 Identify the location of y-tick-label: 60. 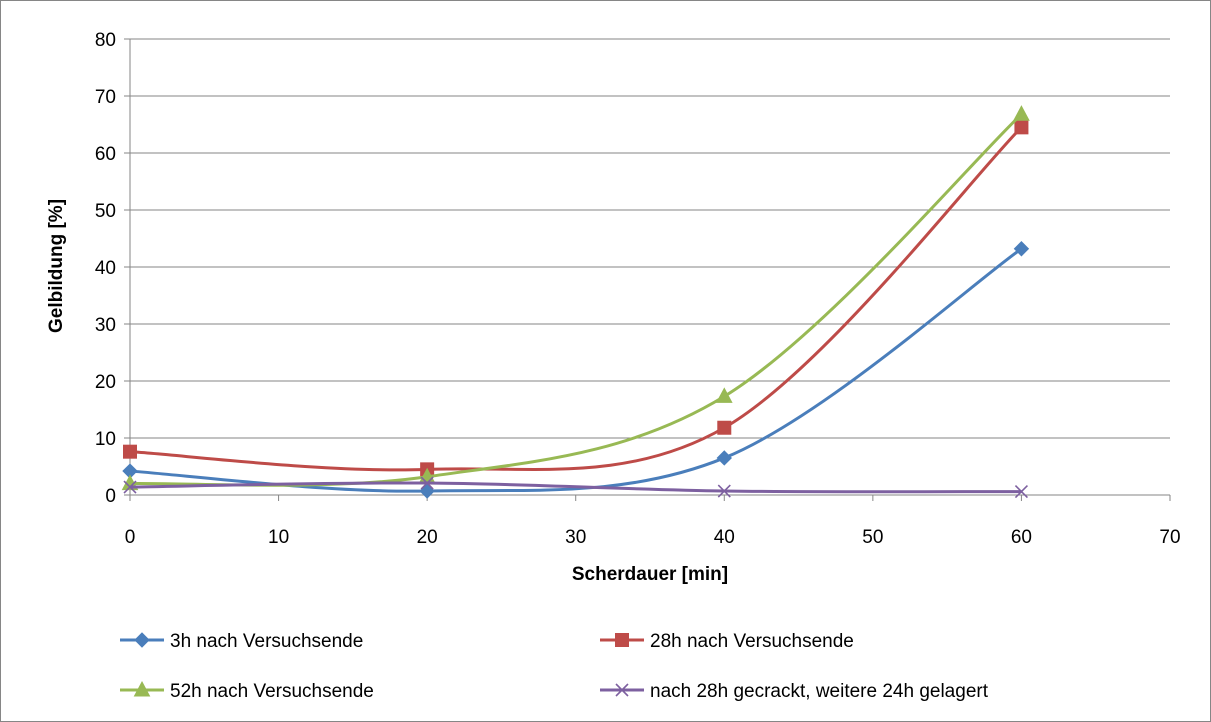
(105, 154).